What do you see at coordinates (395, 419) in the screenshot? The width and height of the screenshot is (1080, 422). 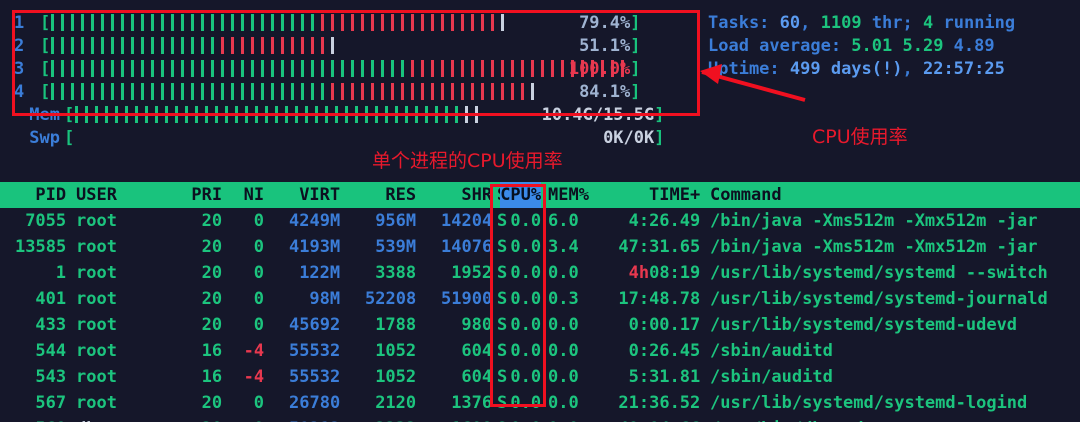 I see `cell-res: 2232` at bounding box center [395, 419].